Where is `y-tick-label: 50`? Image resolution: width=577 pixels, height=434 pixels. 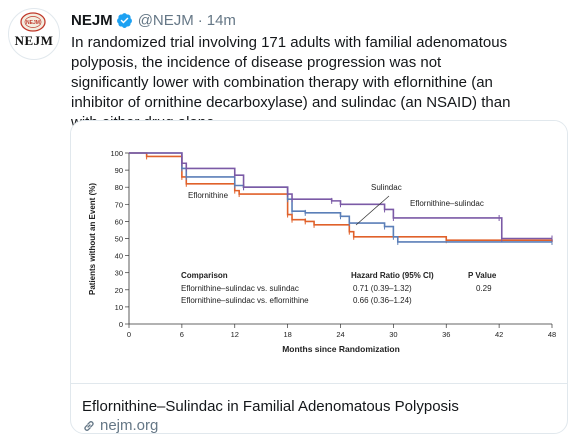 y-tick-label: 50 is located at coordinates (119, 239).